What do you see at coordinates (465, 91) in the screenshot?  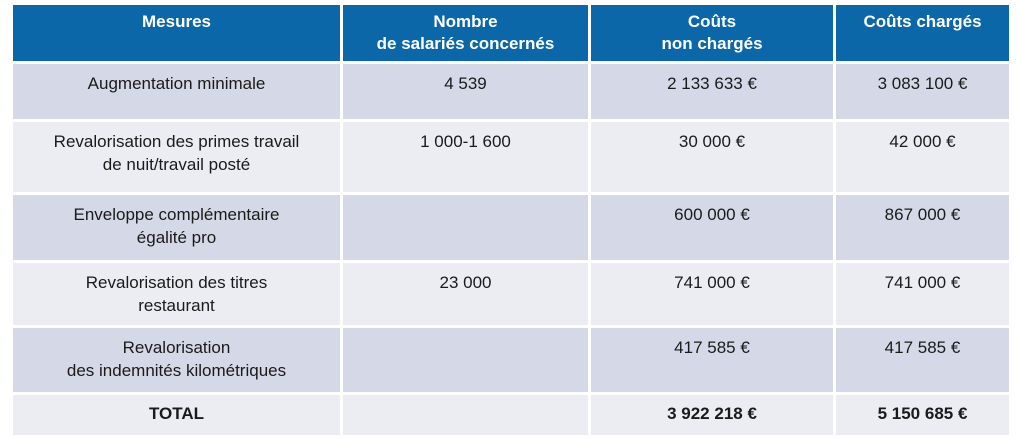 I see `cell-nombre: 4 539` at bounding box center [465, 91].